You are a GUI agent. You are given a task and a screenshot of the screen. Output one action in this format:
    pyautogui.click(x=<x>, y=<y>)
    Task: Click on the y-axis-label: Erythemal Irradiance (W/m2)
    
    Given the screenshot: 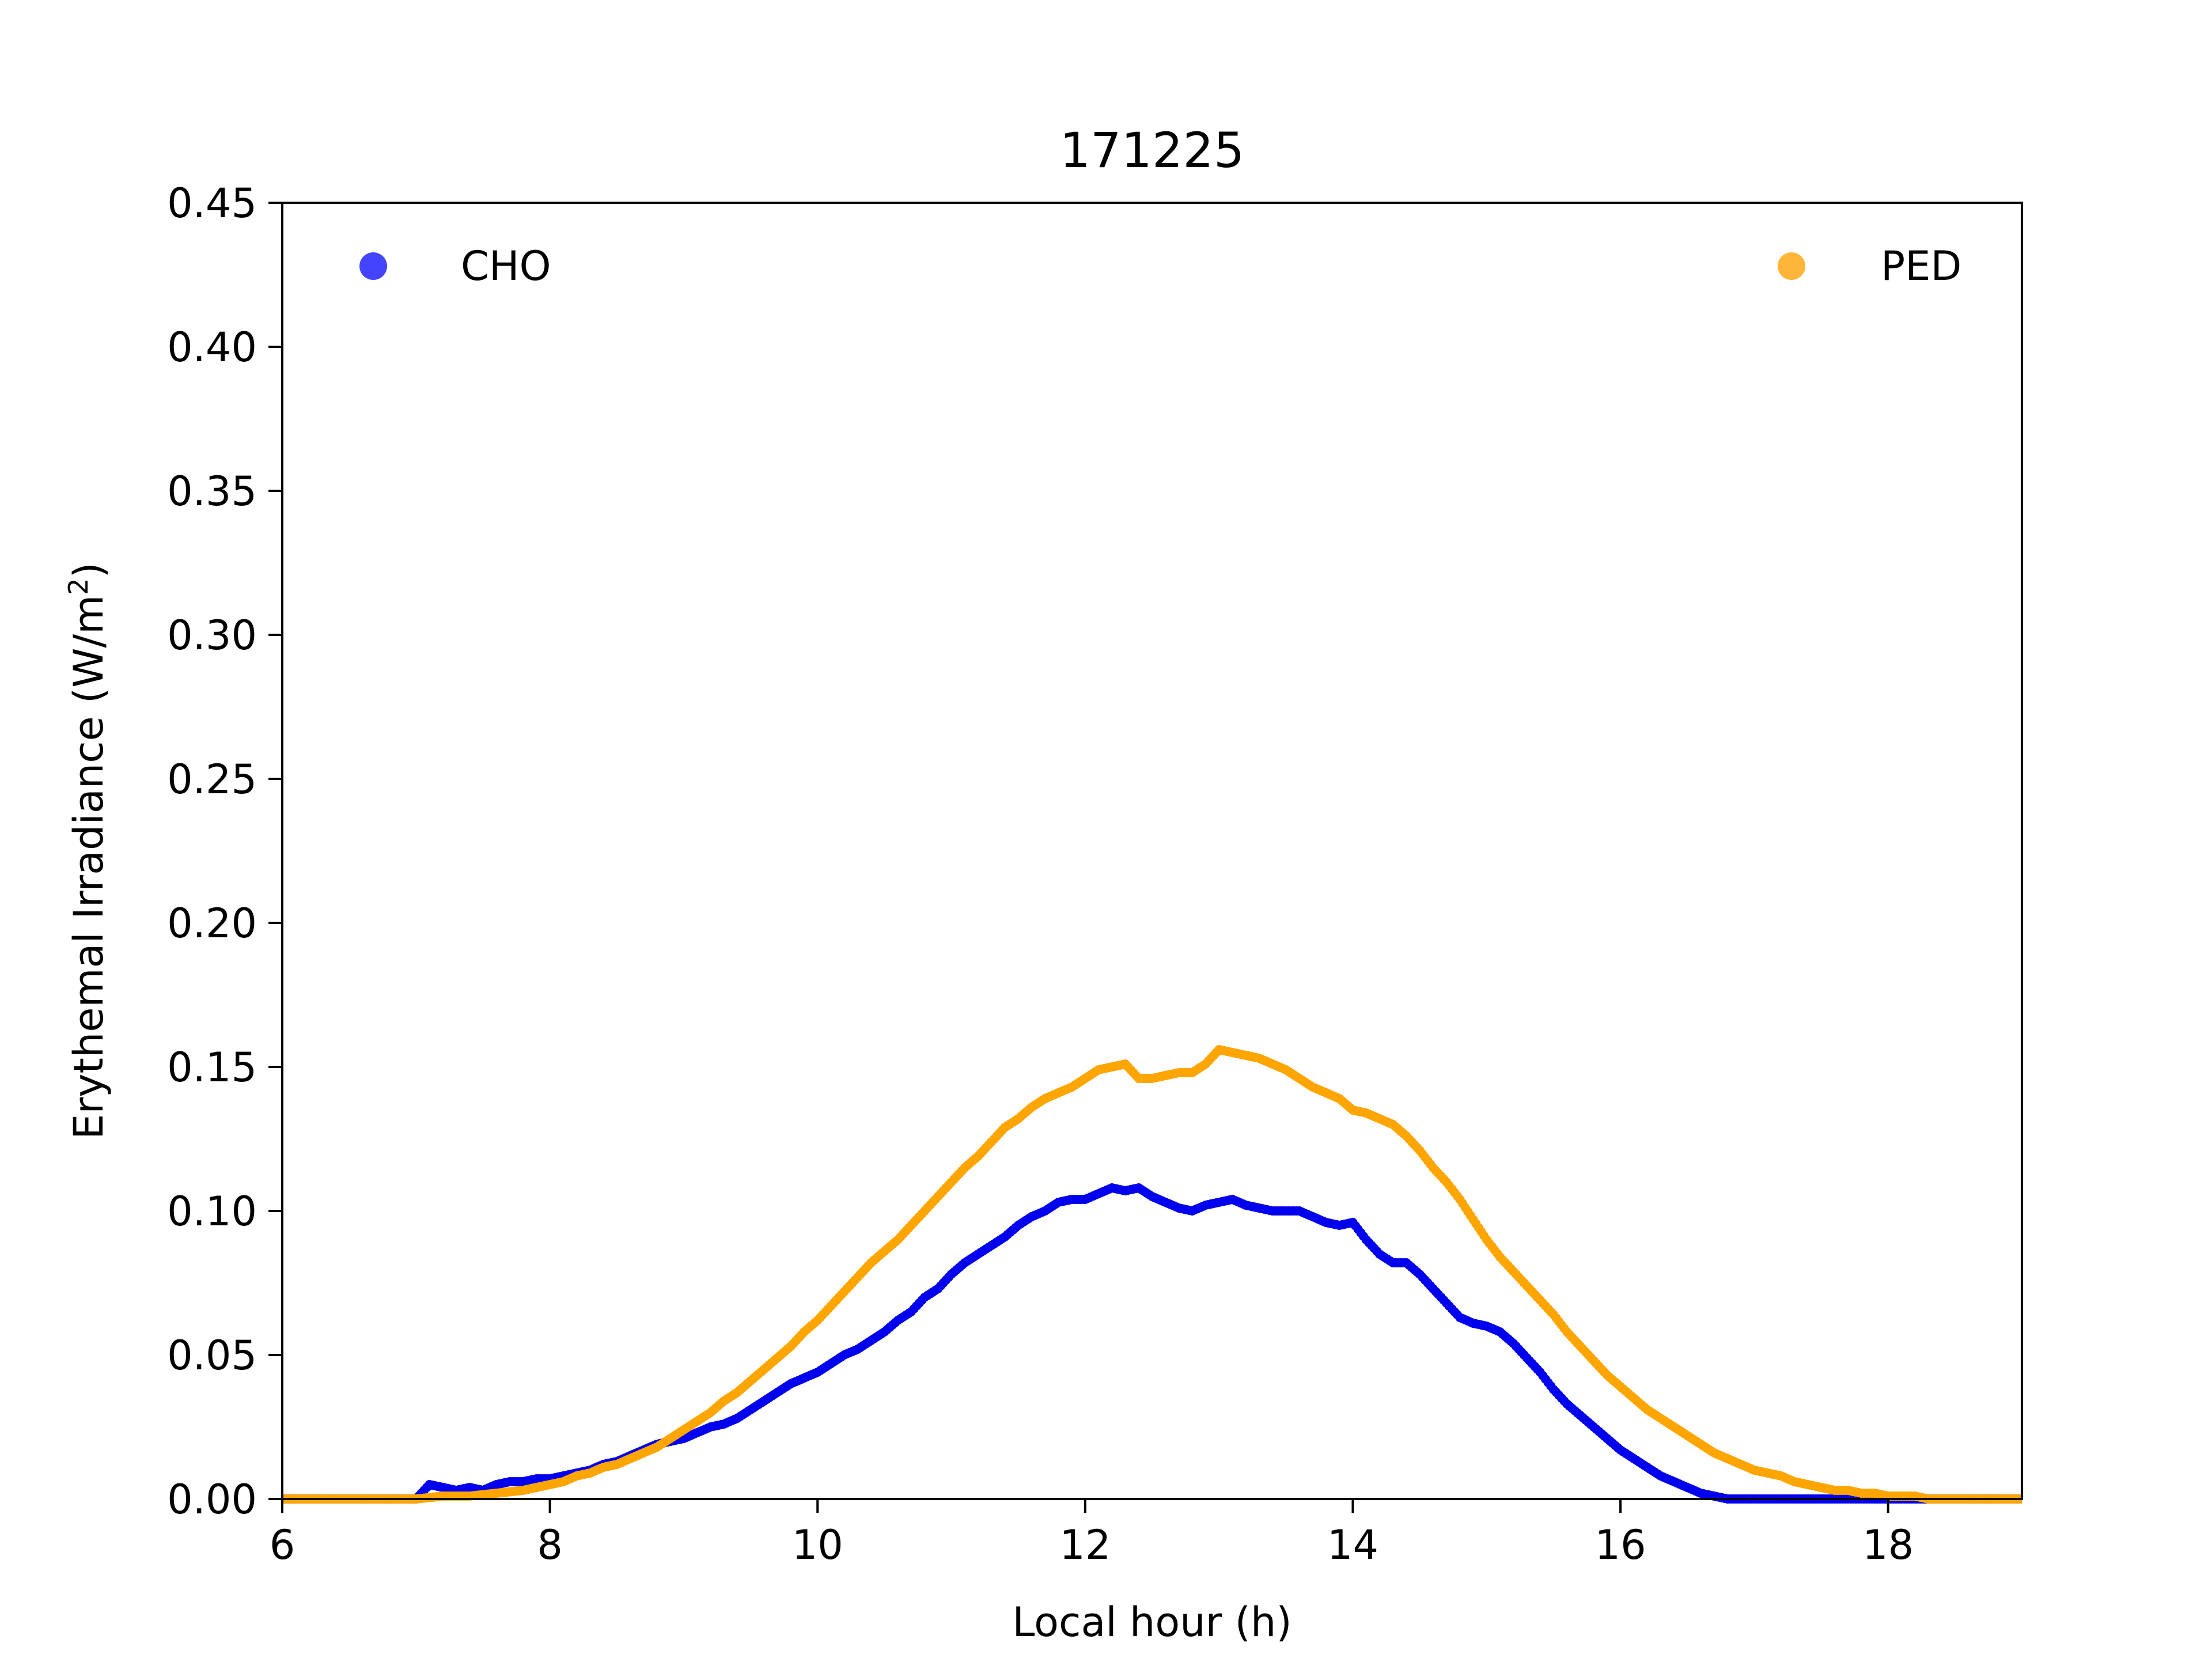 What is the action you would take?
    pyautogui.click(x=87, y=850)
    